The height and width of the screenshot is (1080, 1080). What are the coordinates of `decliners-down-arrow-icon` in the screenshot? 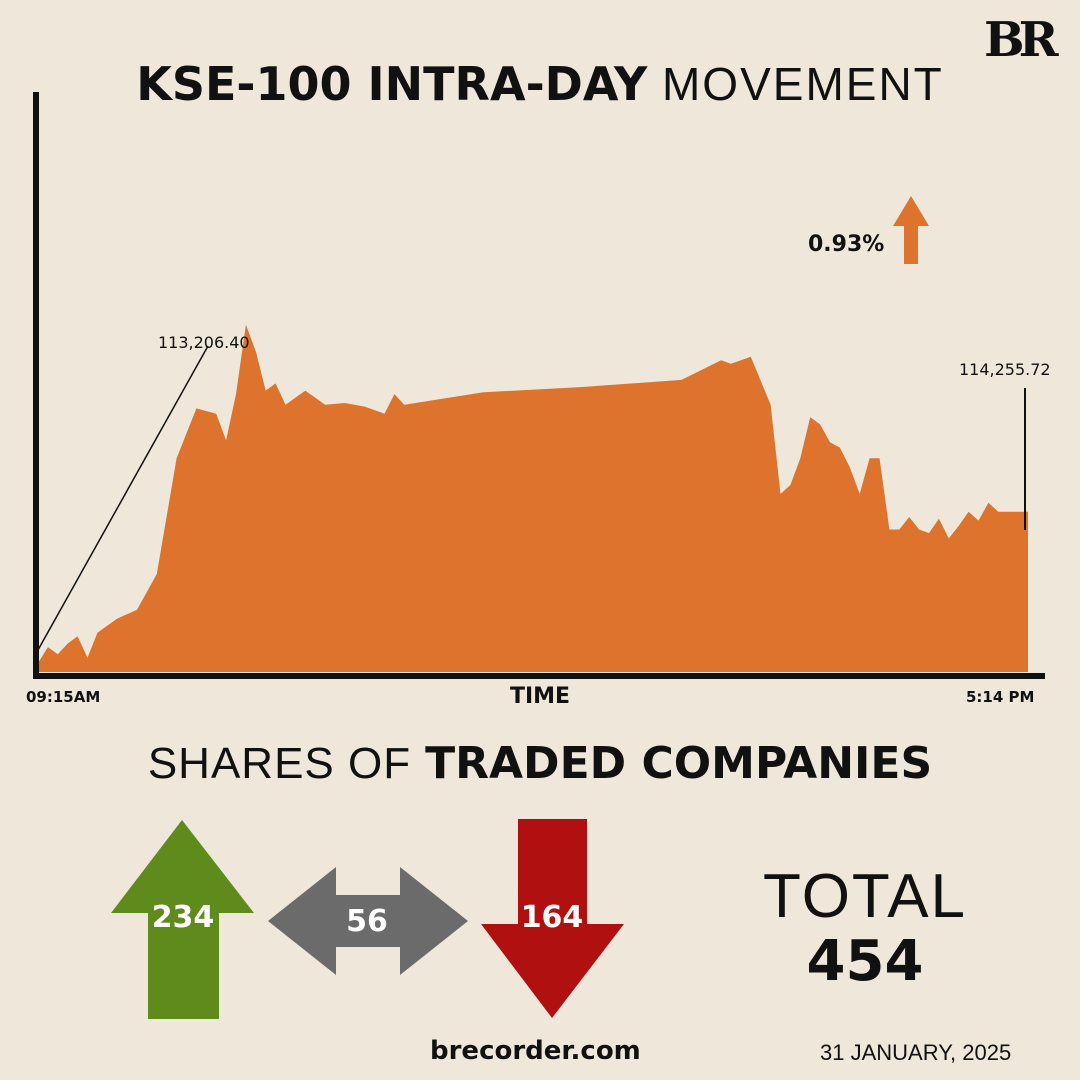 It's located at (552, 918).